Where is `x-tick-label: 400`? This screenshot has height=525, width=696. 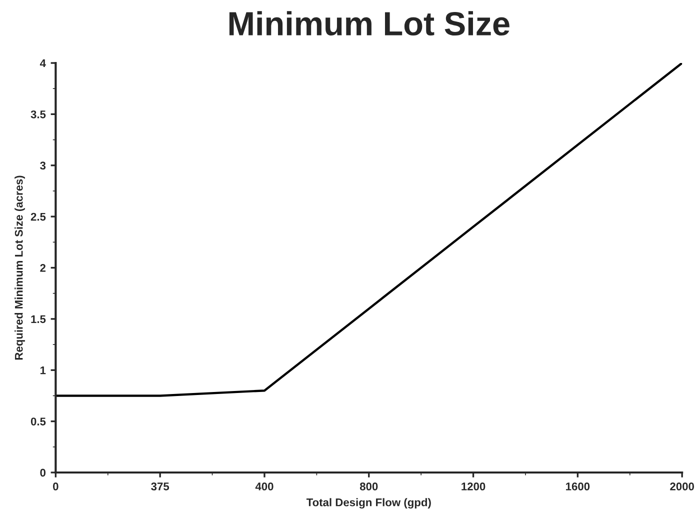
x-tick-label: 400 is located at coordinates (264, 486).